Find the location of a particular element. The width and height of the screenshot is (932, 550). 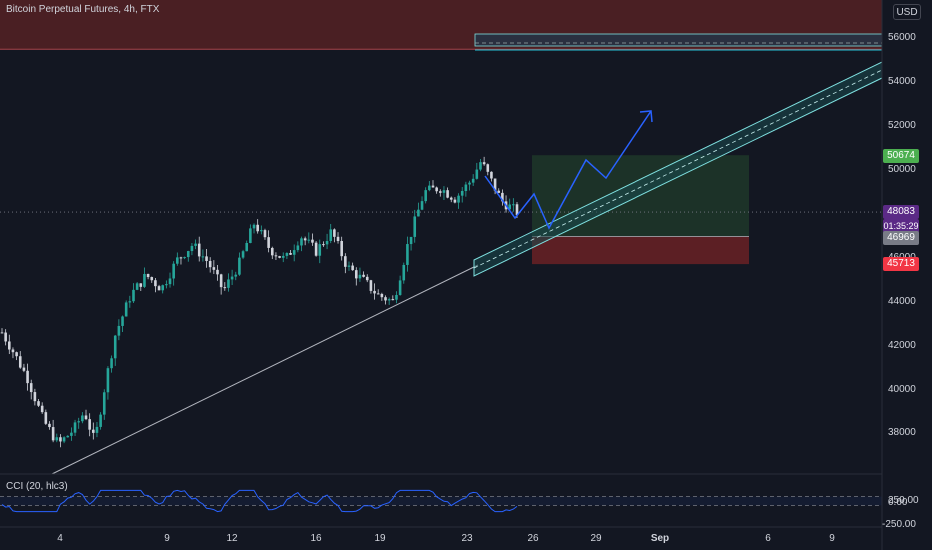

time-axis-label: 19 is located at coordinates (380, 538).